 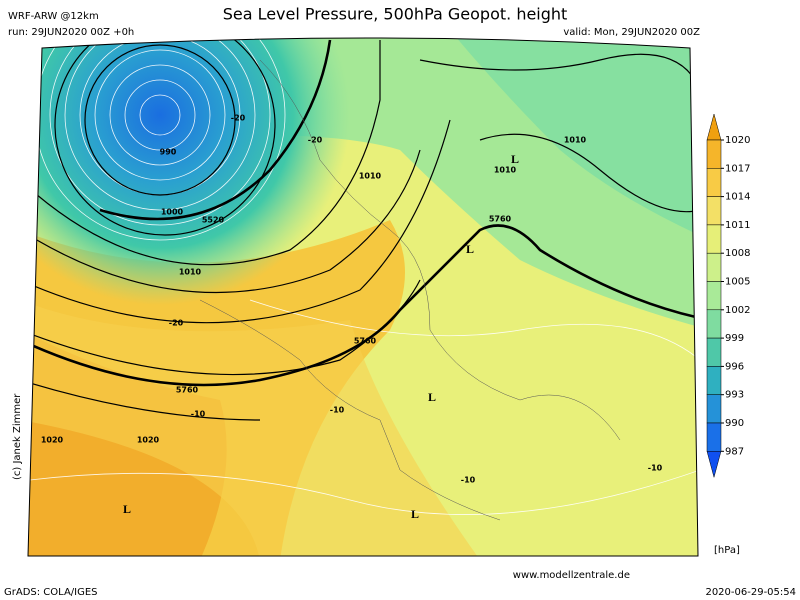 I want to click on software-credit: GrADS: COLA/IGES, so click(x=51, y=592).